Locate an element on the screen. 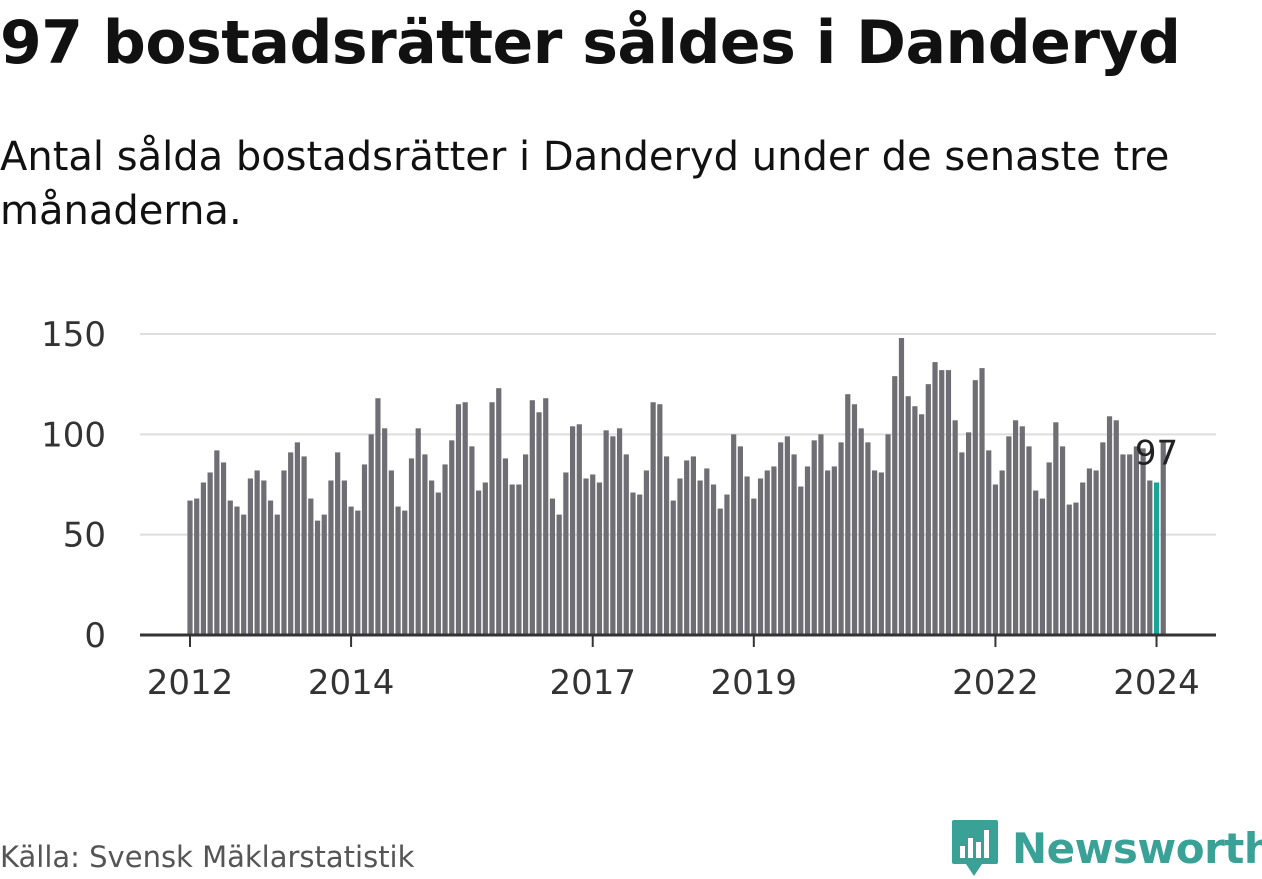  bar-highlight is located at coordinates (1156, 558).